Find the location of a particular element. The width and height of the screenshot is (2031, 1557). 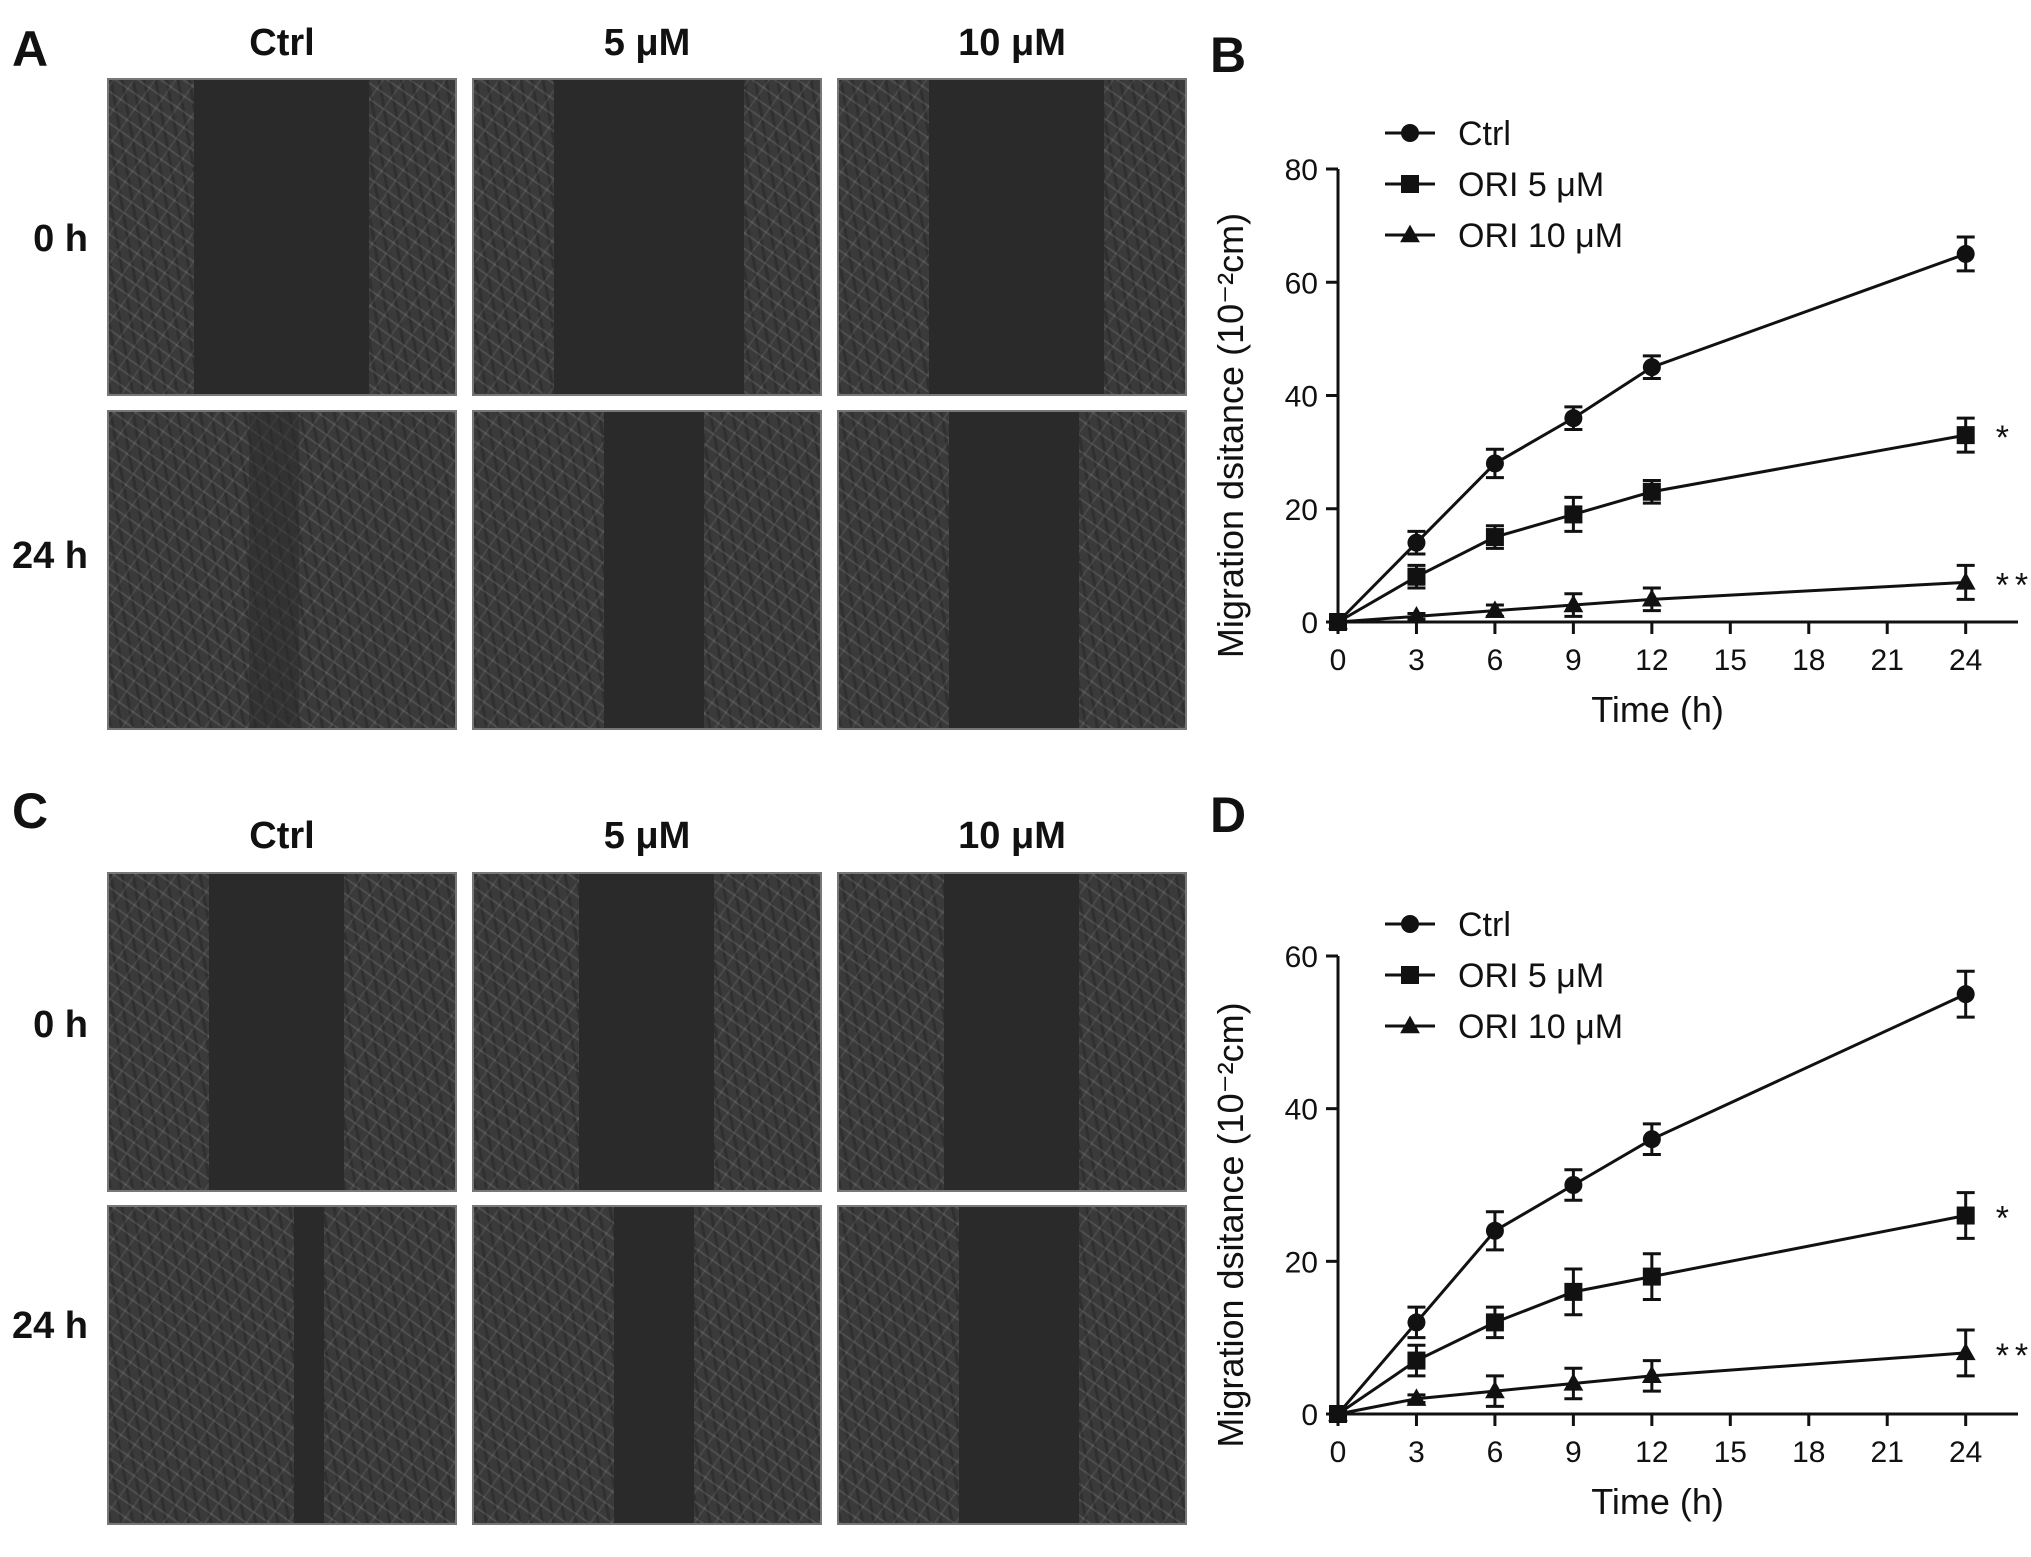

chart-b-x-tick-label: 6 is located at coordinates (1495, 660).